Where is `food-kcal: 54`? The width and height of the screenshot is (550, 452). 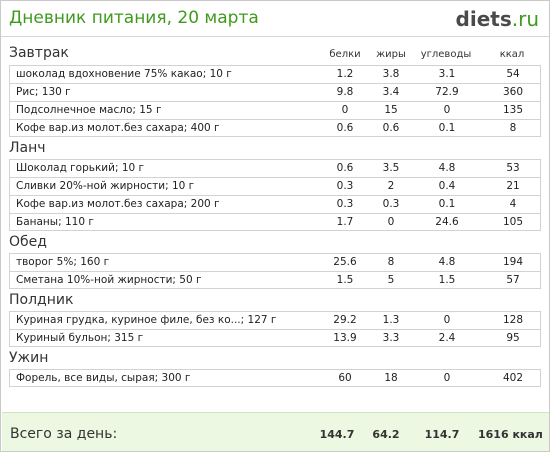 food-kcal: 54 is located at coordinates (513, 74).